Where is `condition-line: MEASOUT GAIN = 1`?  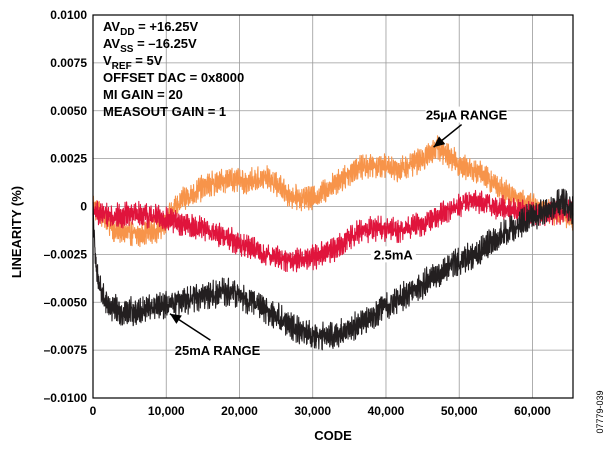
condition-line: MEASOUT GAIN = 1 is located at coordinates (164, 111).